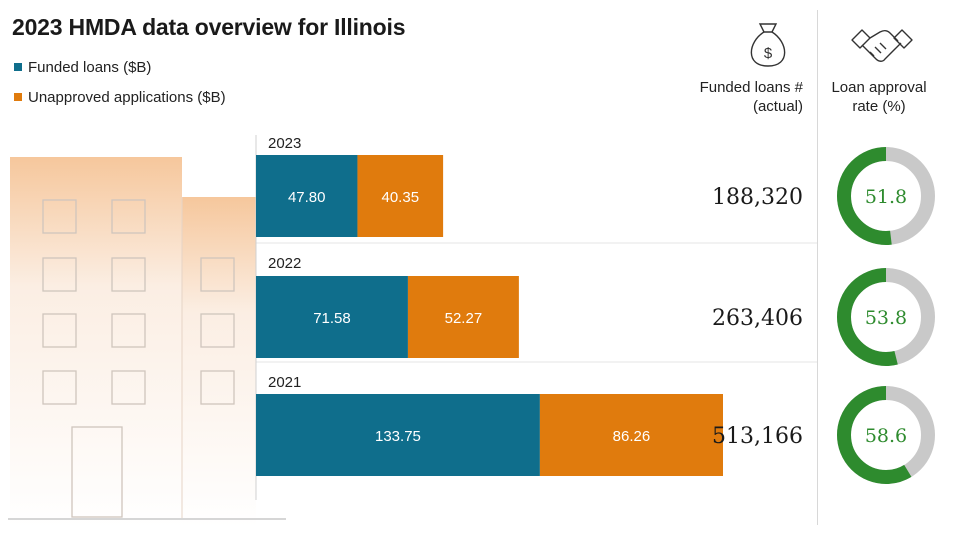 The width and height of the screenshot is (966, 535). What do you see at coordinates (18, 97) in the screenshot?
I see `legend-unapproved-swatch` at bounding box center [18, 97].